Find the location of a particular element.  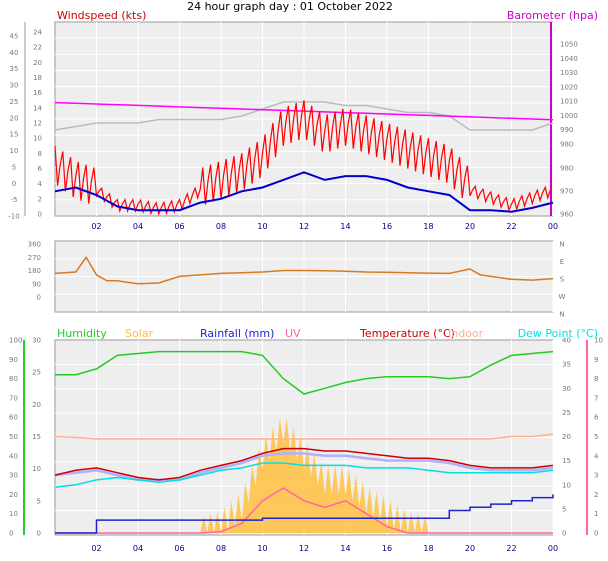

rainfall-mm-tick: 25 is located at coordinates (36, 373).